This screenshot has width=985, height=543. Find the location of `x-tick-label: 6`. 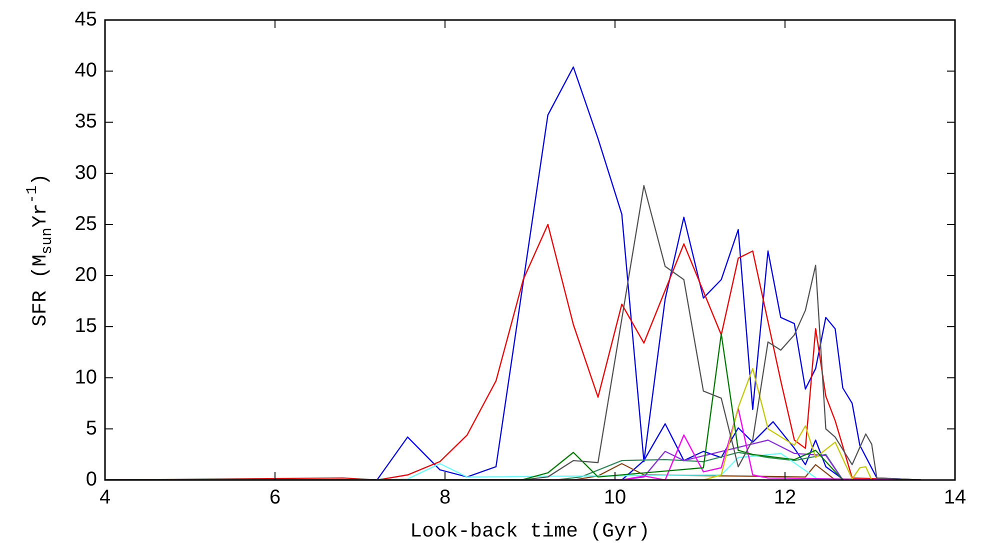

x-tick-label: 6 is located at coordinates (275, 497).